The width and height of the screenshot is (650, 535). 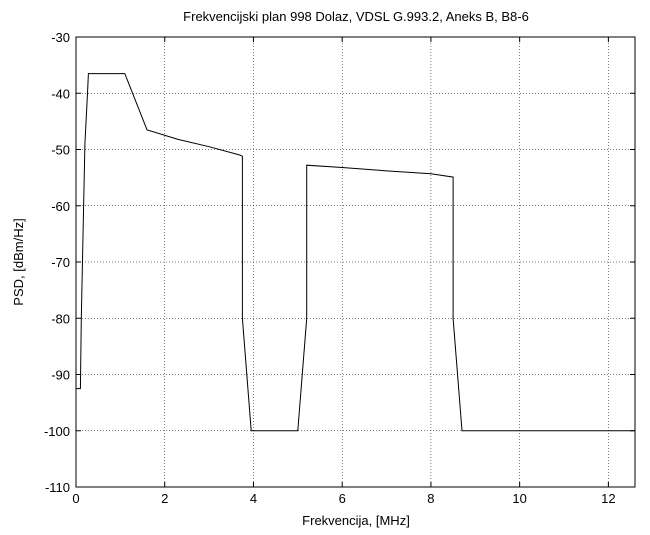 I want to click on x-tick-label: 6, so click(x=342, y=498).